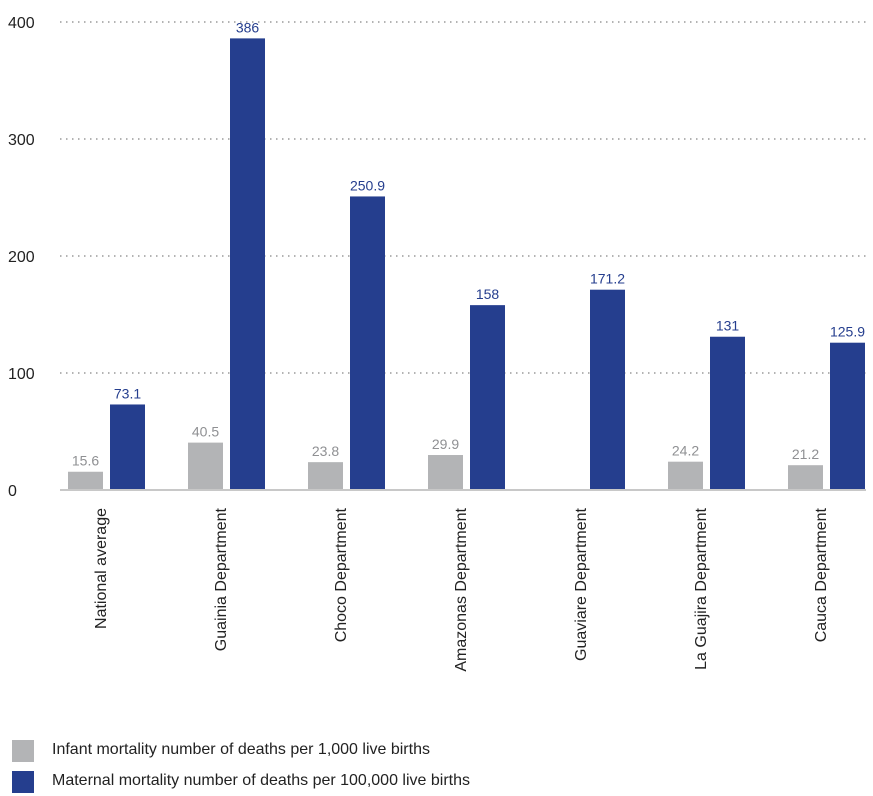 The height and width of the screenshot is (796, 873). I want to click on y-tick-label: 100, so click(21, 374).